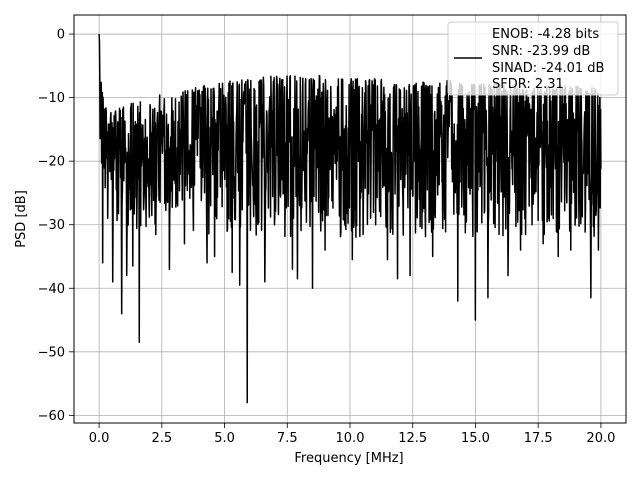 The height and width of the screenshot is (480, 640). I want to click on y-tick-label: −60, so click(51, 416).